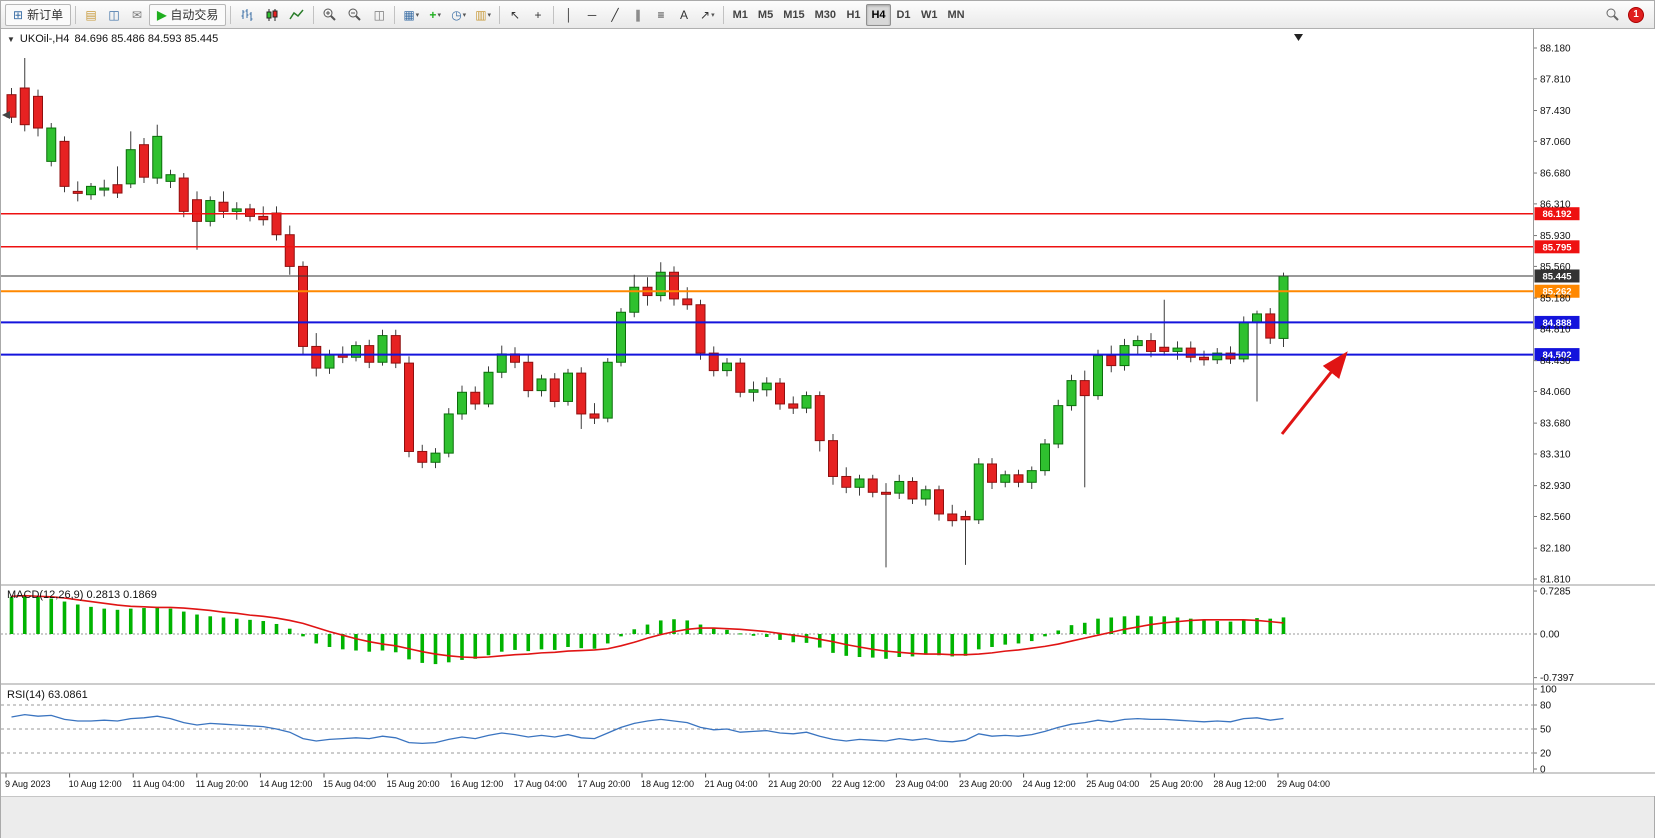  I want to click on vertical-line-tool-button: │, so click(569, 15).